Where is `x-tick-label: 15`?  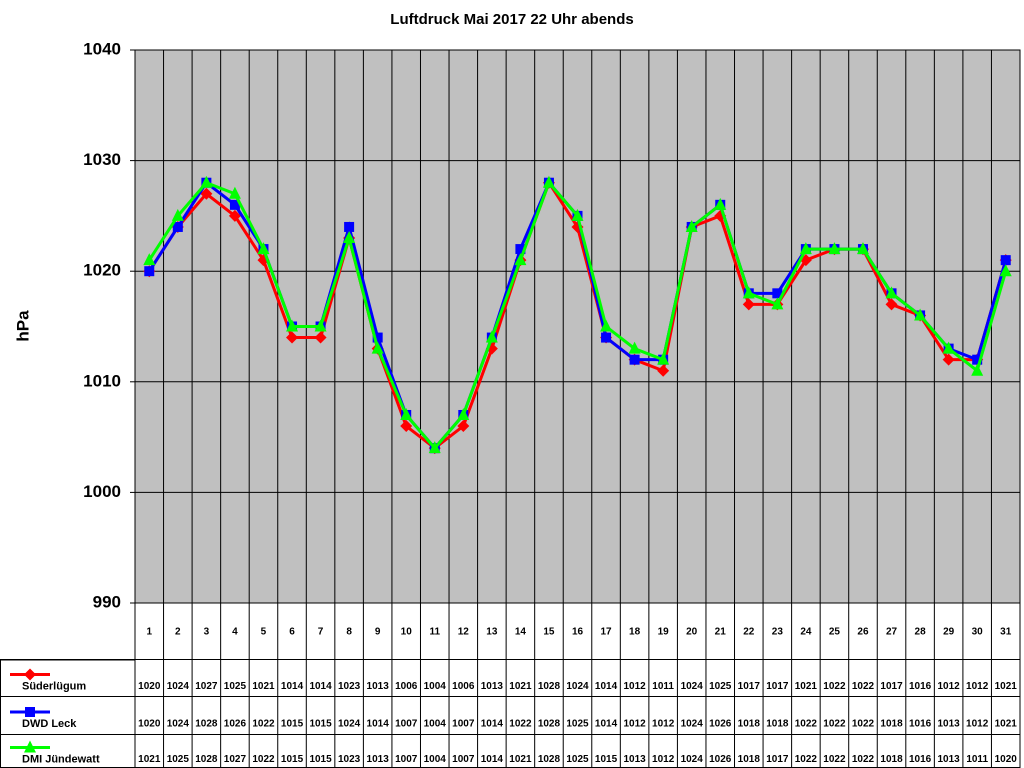
x-tick-label: 15 is located at coordinates (549, 632).